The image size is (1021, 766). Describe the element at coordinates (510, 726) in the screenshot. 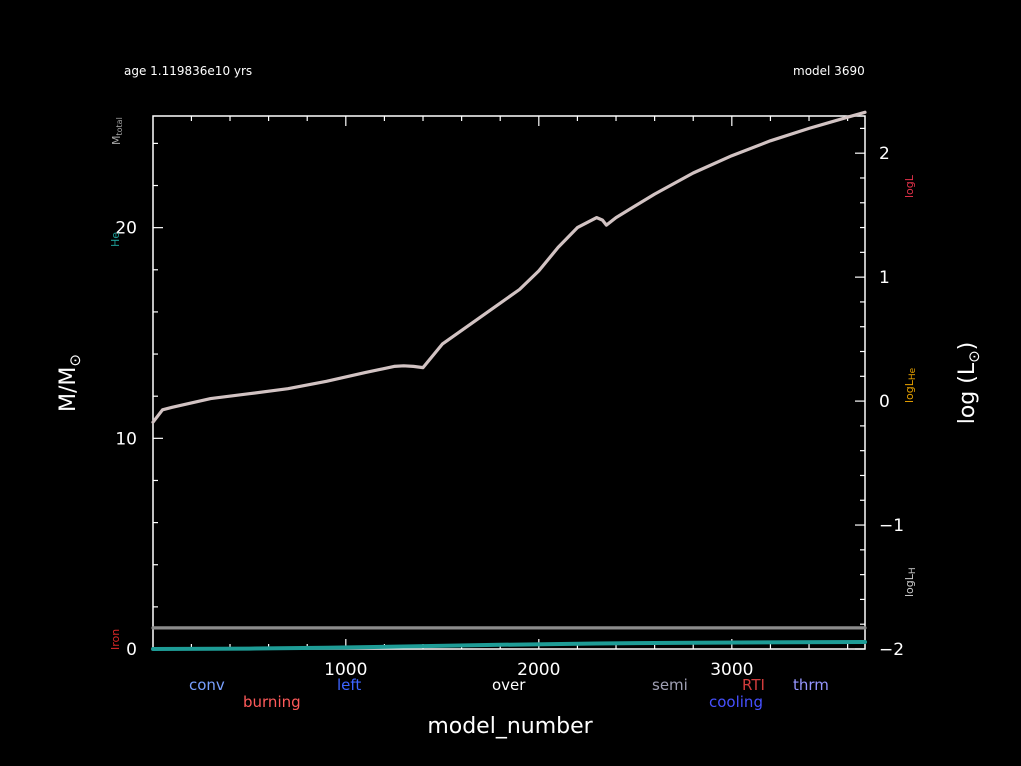

I see `x-axis-label: model_number` at that location.